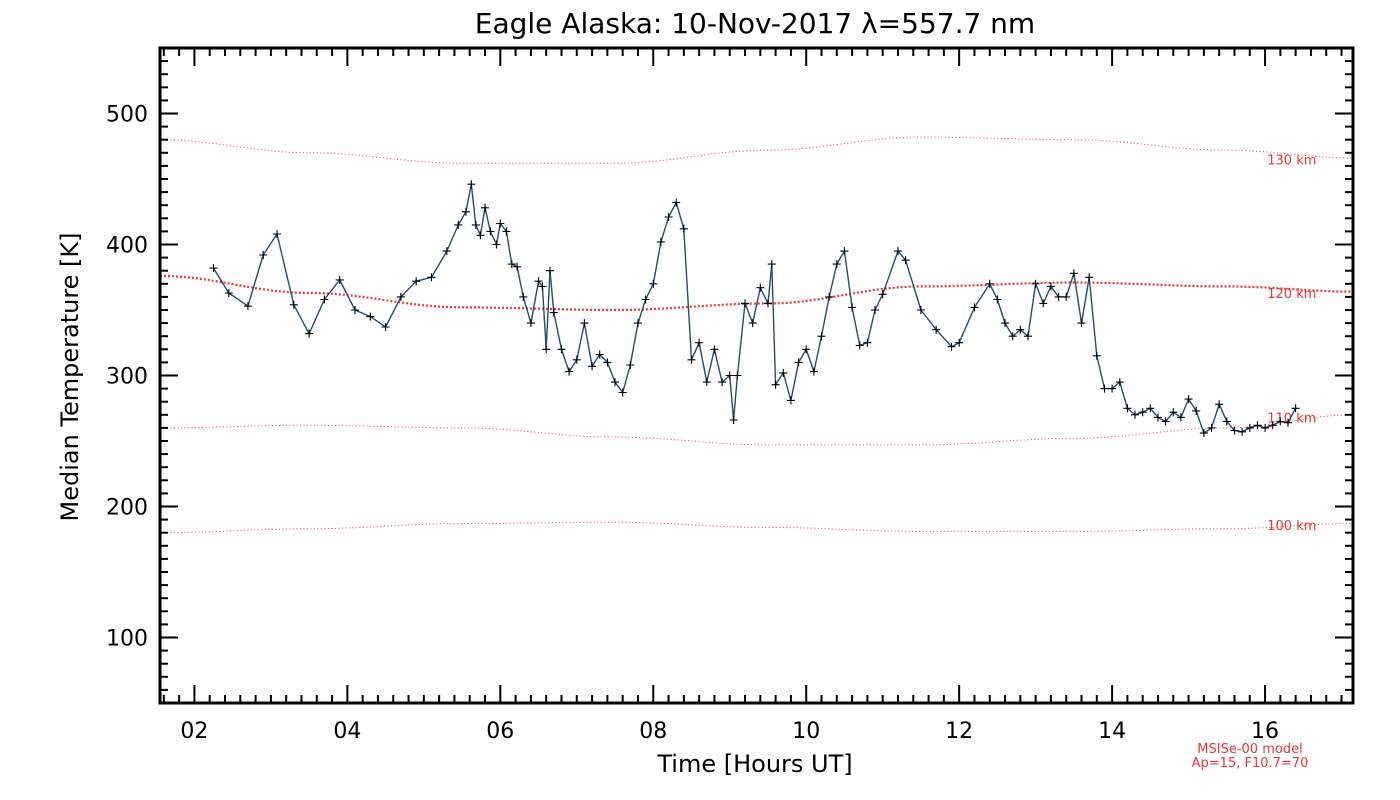  I want to click on x-tick-label: 04, so click(347, 731).